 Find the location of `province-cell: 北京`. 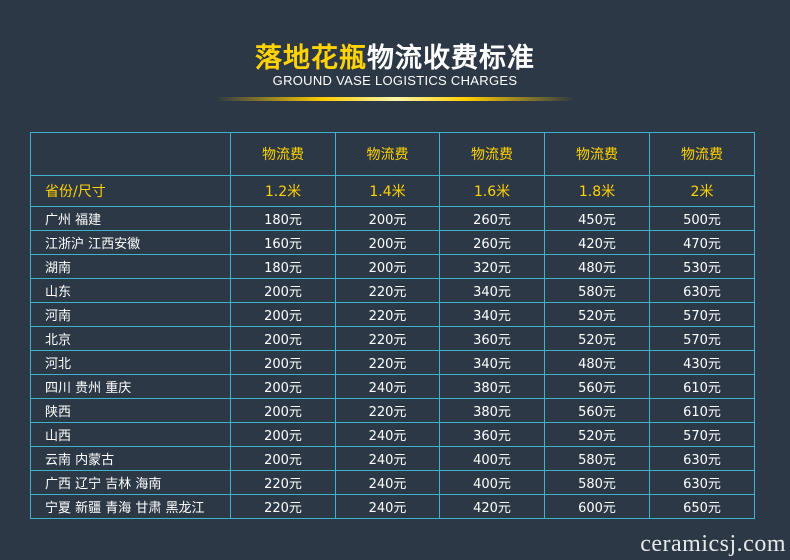

province-cell: 北京 is located at coordinates (130, 338).